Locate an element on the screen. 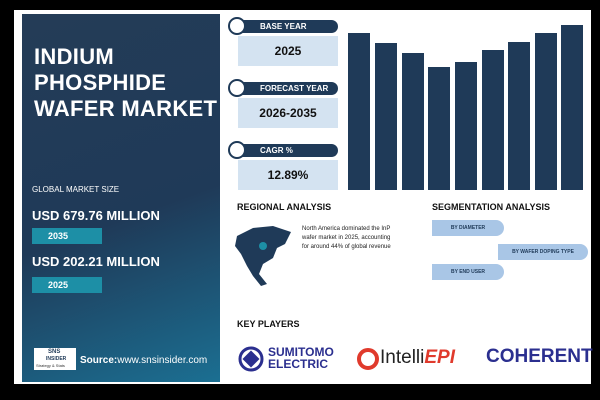 This screenshot has width=600, height=400. source-label: Source: is located at coordinates (99, 360).